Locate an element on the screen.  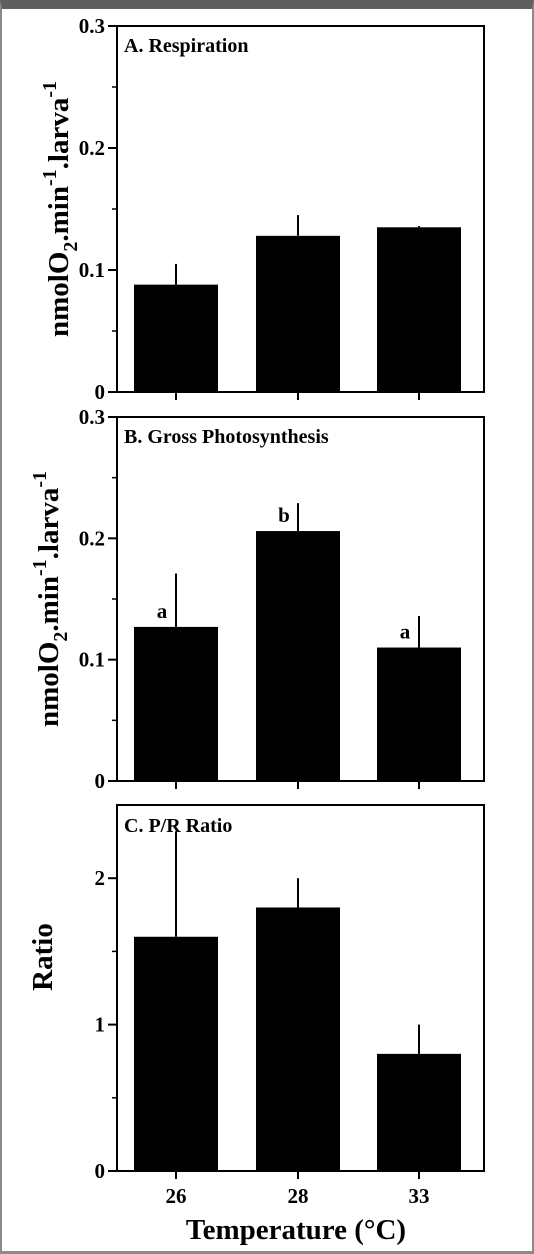
y-axis-label: Ratio is located at coordinates (43, 957).